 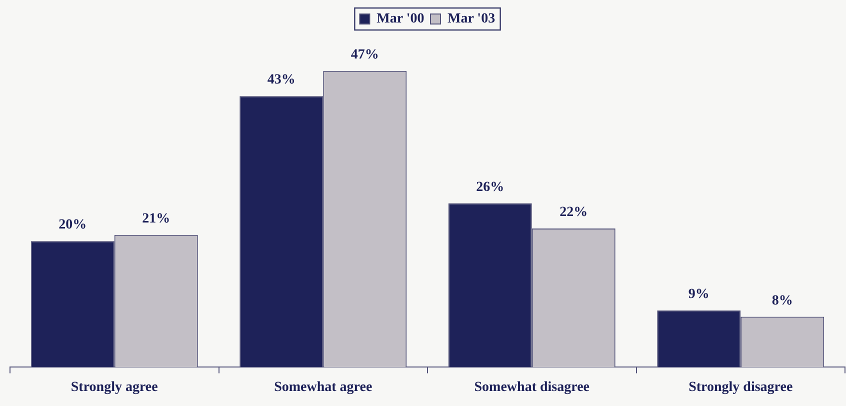 What do you see at coordinates (323, 388) in the screenshot?
I see `x-tick-label: Somewhat agree` at bounding box center [323, 388].